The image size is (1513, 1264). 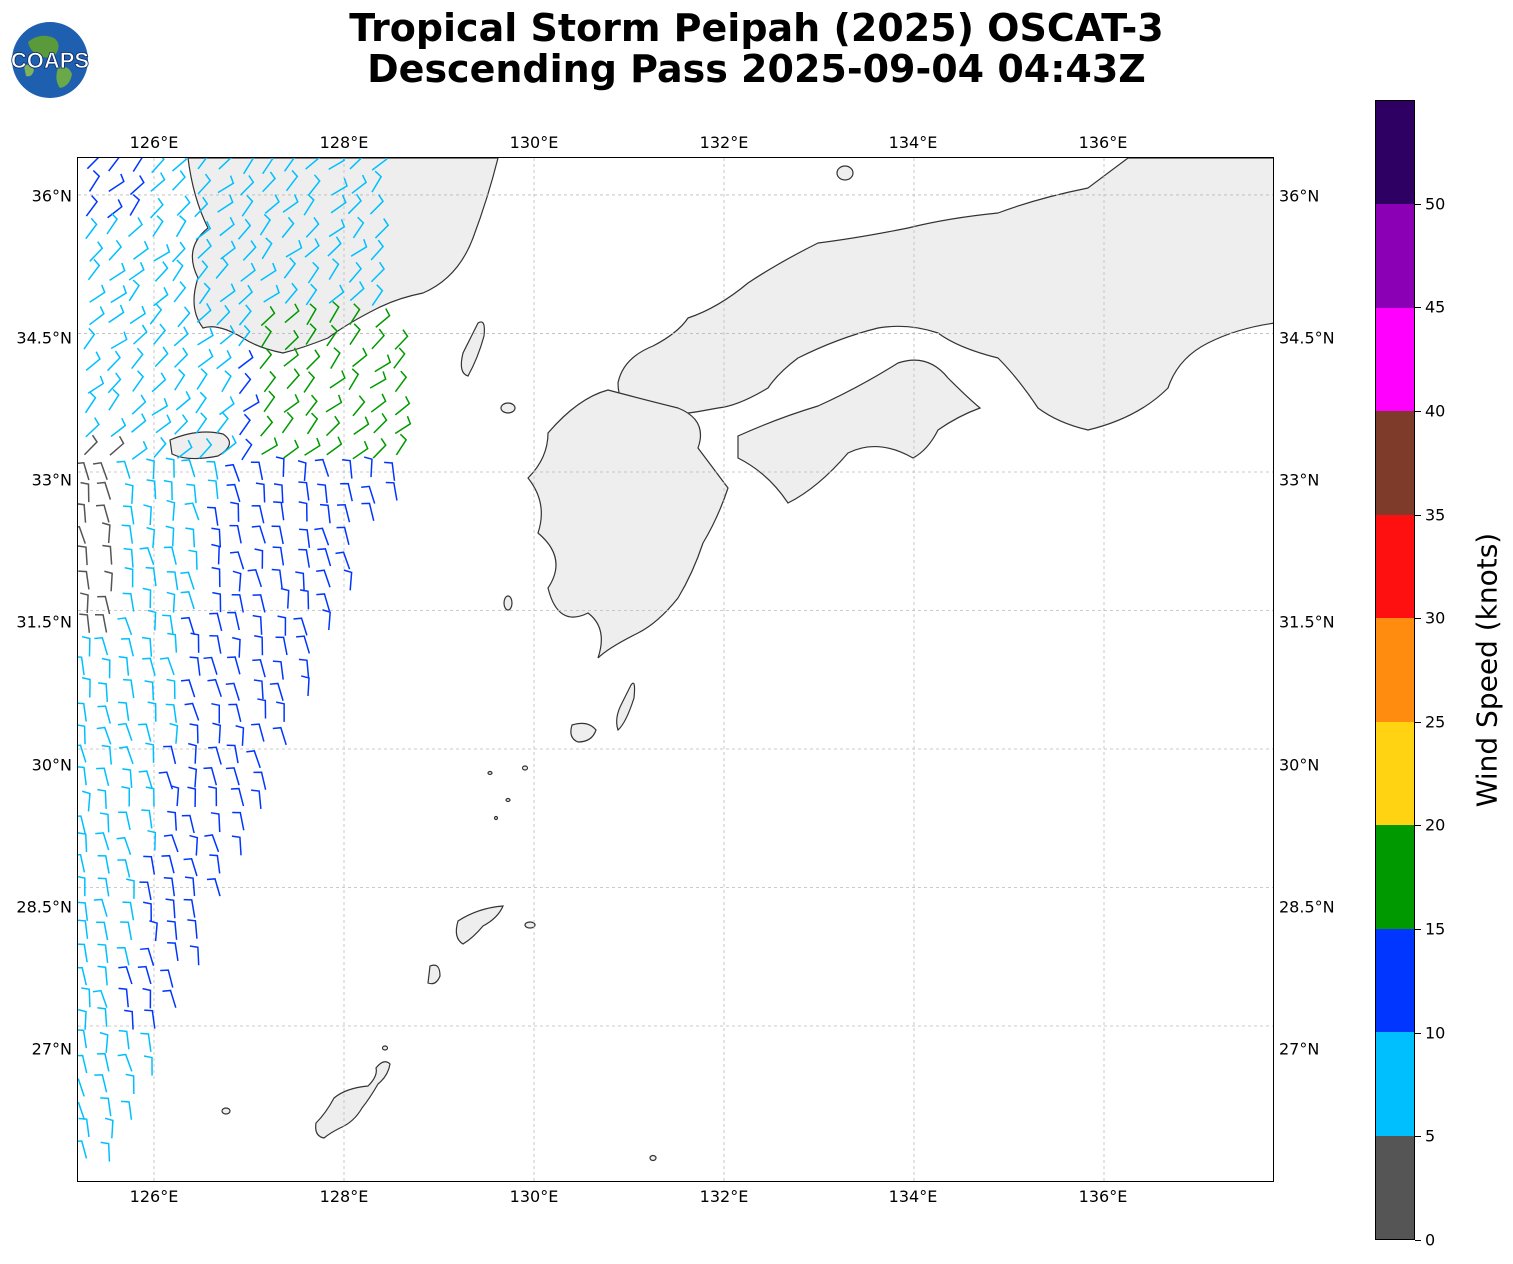 What do you see at coordinates (1430, 1136) in the screenshot?
I see `colorbar-tick-label: 5` at bounding box center [1430, 1136].